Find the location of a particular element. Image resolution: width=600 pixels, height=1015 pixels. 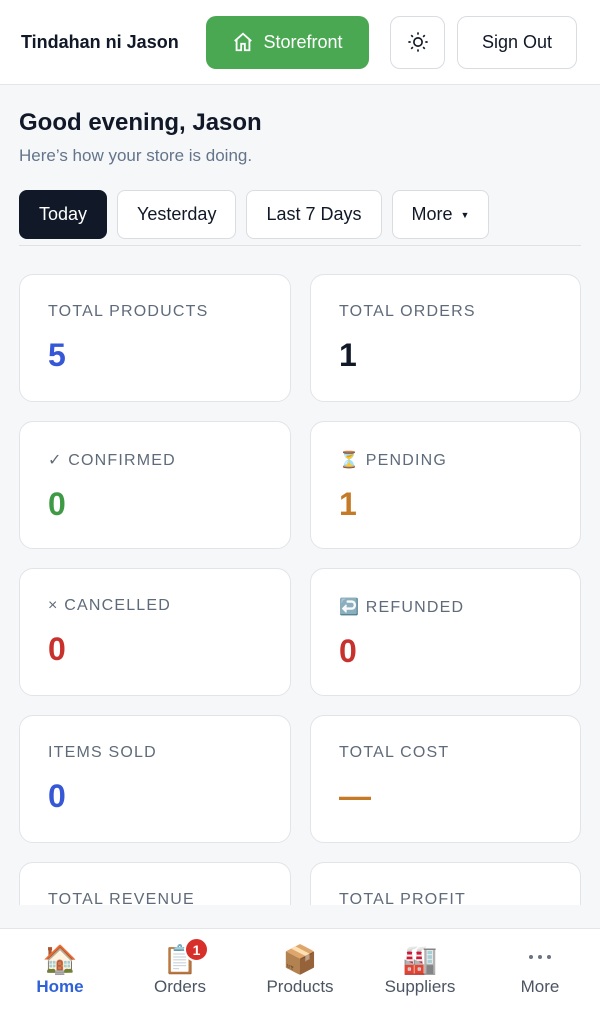

stat-label: TOTAL REVENUE is located at coordinates (121, 898).